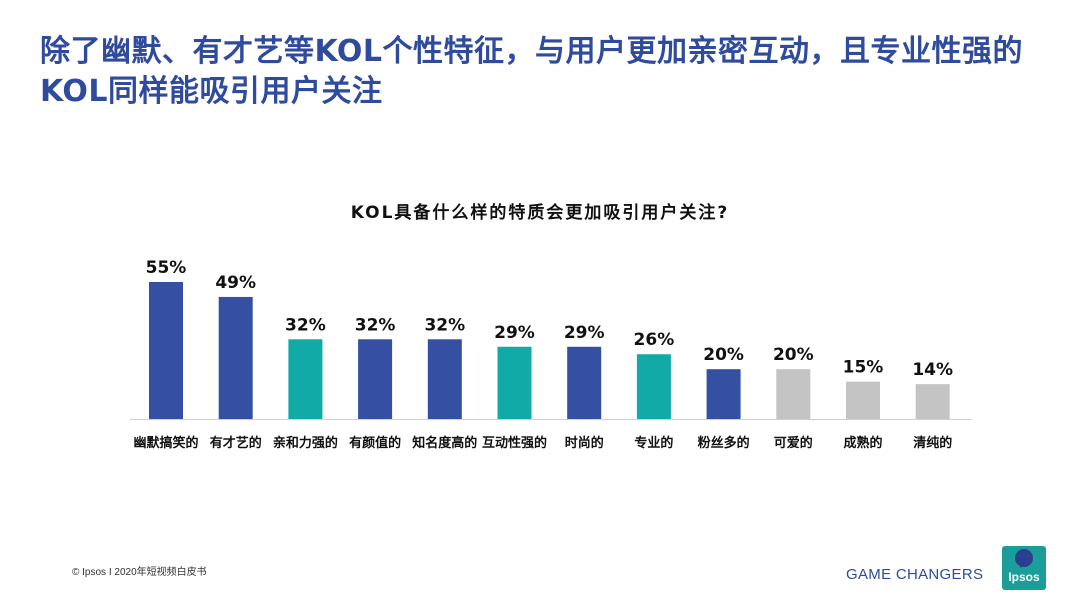 Image resolution: width=1080 pixels, height=608 pixels. I want to click on category-label-9: 粉丝多的, so click(724, 443).